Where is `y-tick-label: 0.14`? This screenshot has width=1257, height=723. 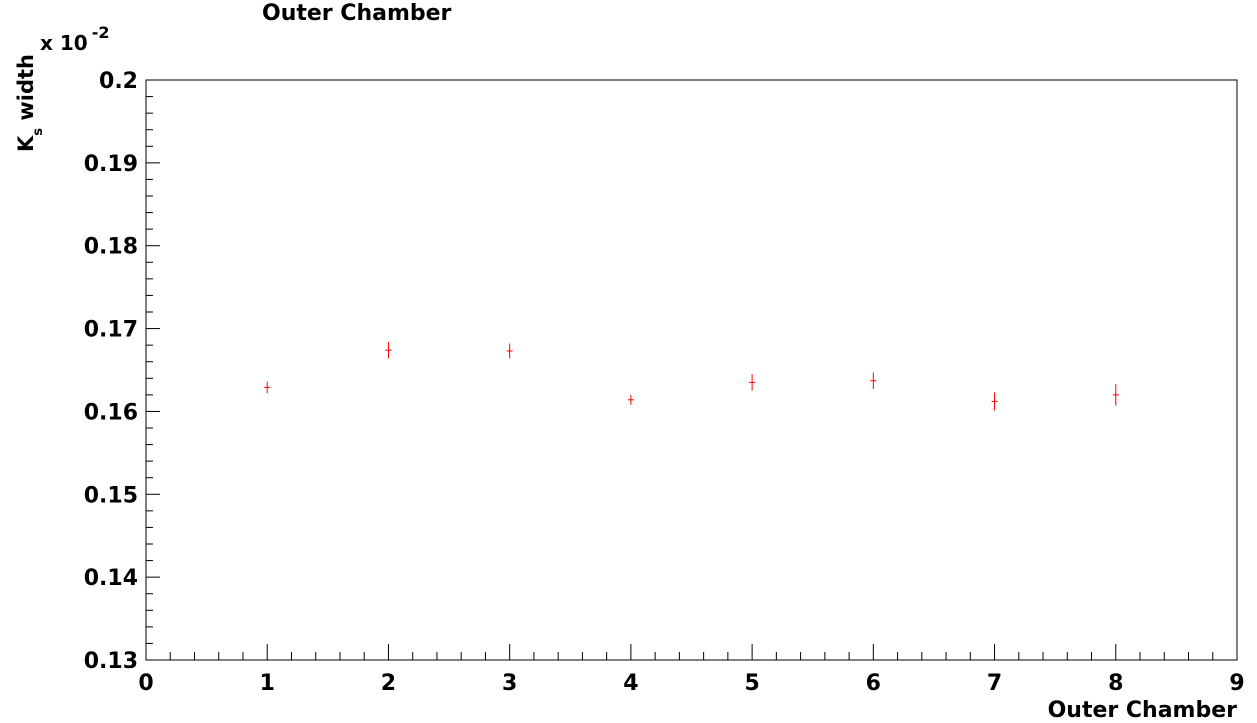
y-tick-label: 0.14 is located at coordinates (111, 578).